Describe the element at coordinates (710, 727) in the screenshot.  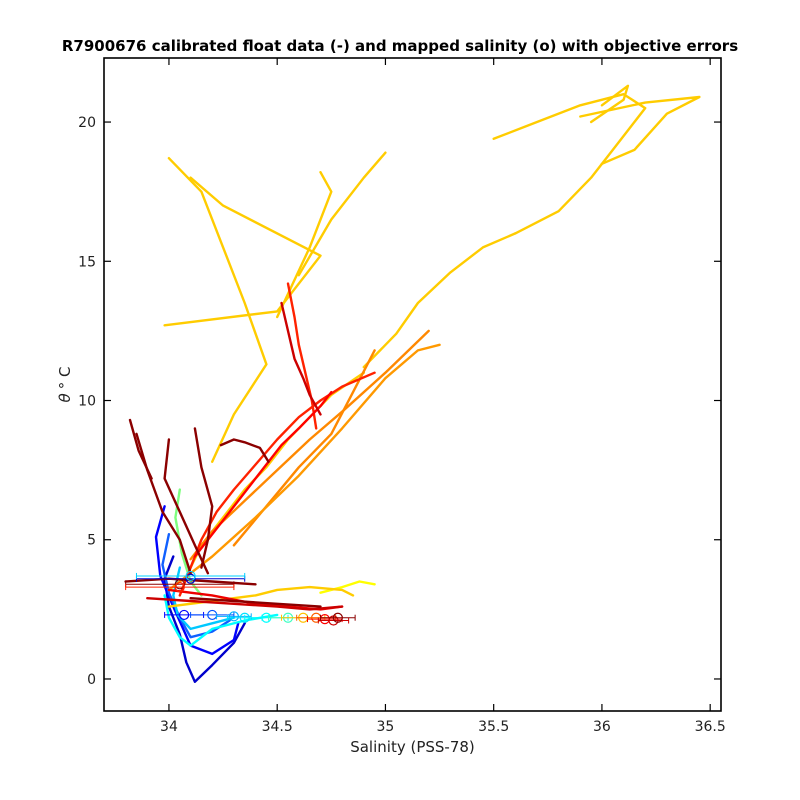
I see `x-tick-label-5: 36.5` at that location.